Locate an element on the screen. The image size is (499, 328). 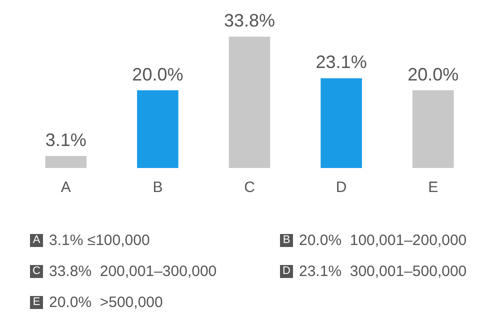
x-tick-label: B is located at coordinates (157, 187).